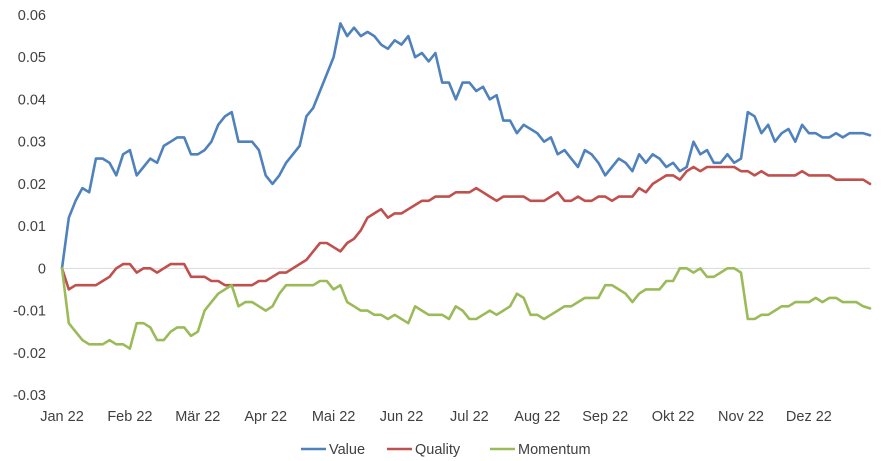  Describe the element at coordinates (673, 417) in the screenshot. I see `x-tick-label: Okt 22` at that location.